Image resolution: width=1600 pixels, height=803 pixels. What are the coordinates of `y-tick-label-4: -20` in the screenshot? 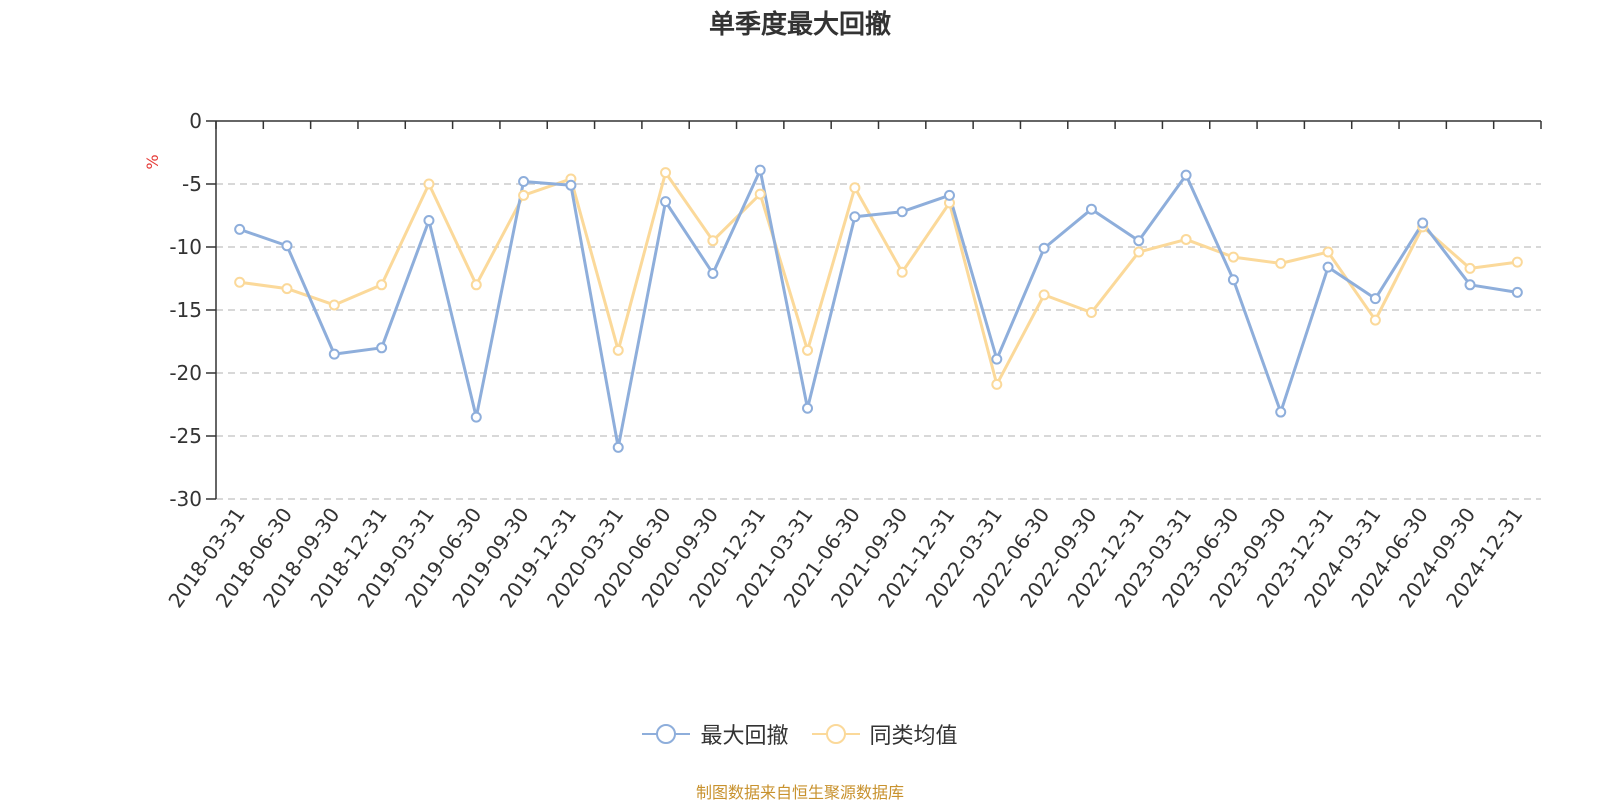 It's located at (185, 373).